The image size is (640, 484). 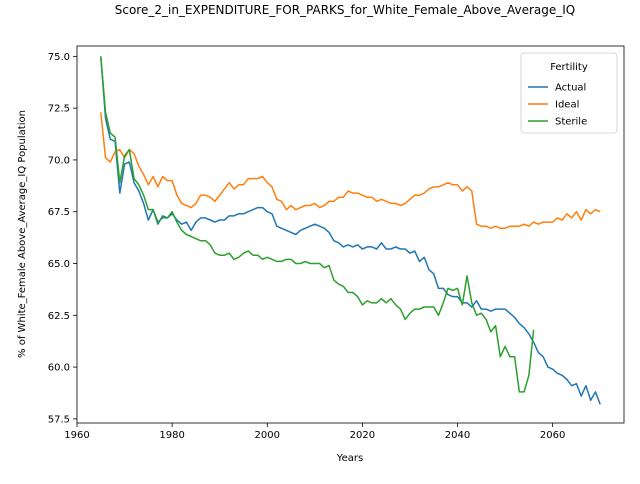 I want to click on x-tick-label: 1960, so click(x=76, y=435).